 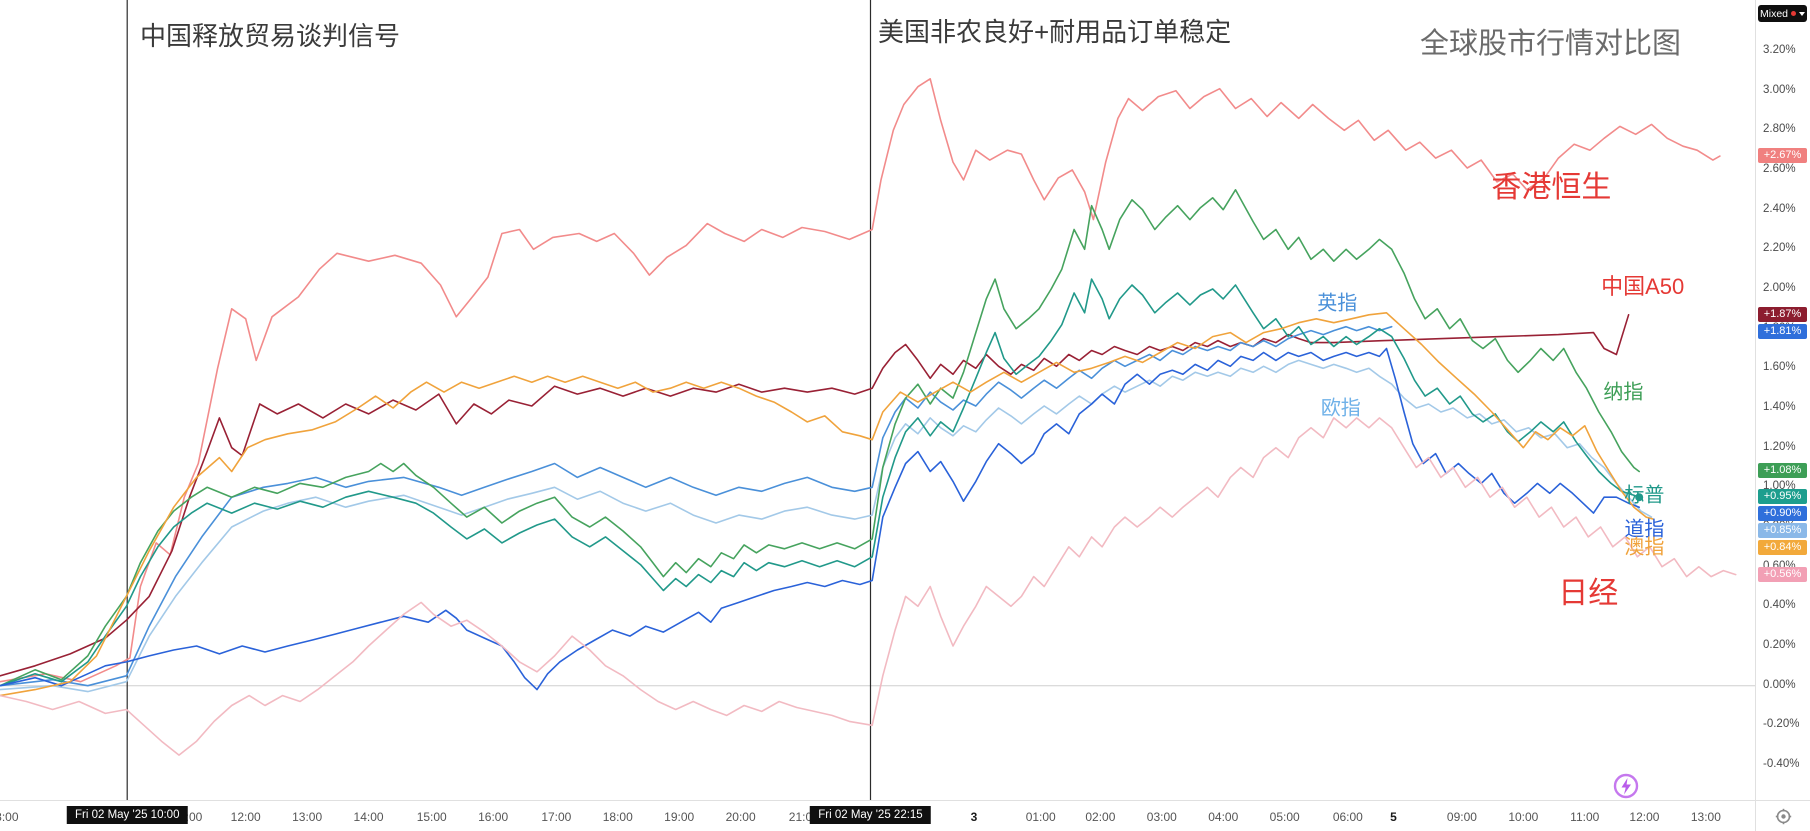 I want to click on y-axis-tick: 0.00%, so click(x=1779, y=684).